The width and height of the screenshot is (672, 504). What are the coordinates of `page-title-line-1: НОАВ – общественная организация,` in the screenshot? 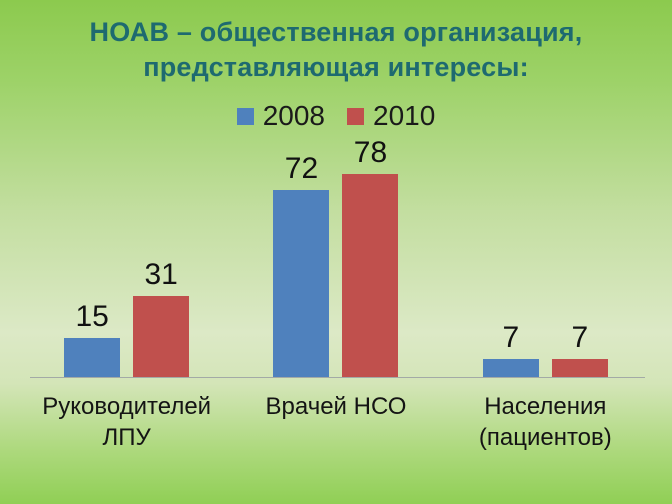 It's located at (336, 32).